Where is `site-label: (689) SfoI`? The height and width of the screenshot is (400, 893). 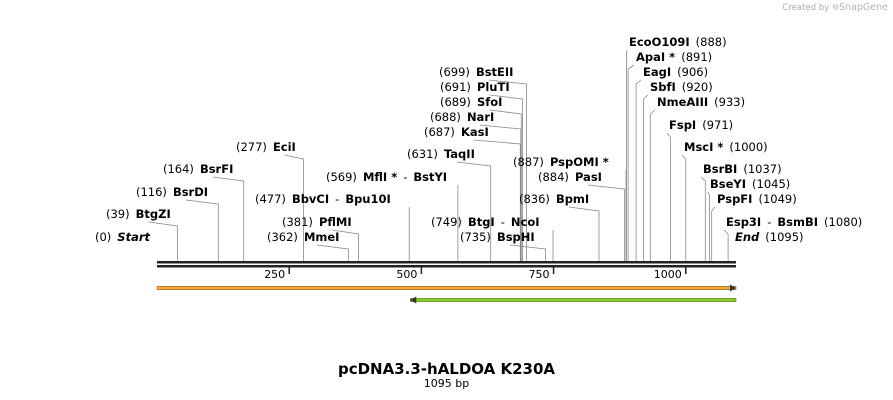 site-label: (689) SfoI is located at coordinates (471, 102).